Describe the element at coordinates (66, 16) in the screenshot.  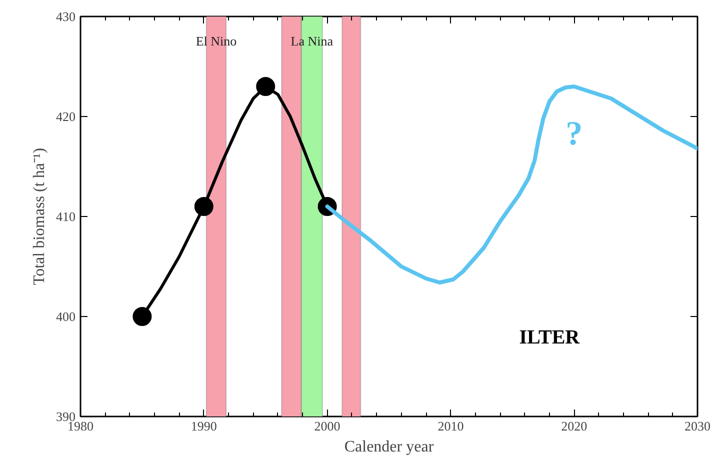
I see `y-tick-label: 430` at that location.